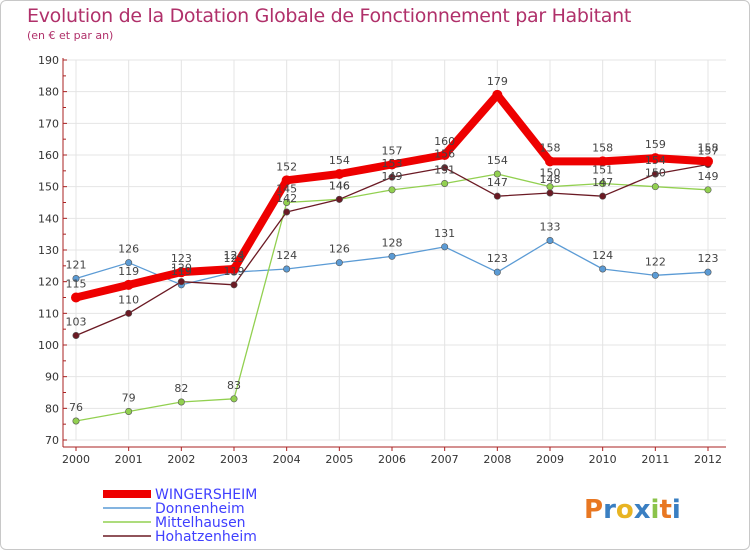 The height and width of the screenshot is (550, 750). Describe the element at coordinates (497, 160) in the screenshot. I see `data-label-mittelhausen: 154` at that location.